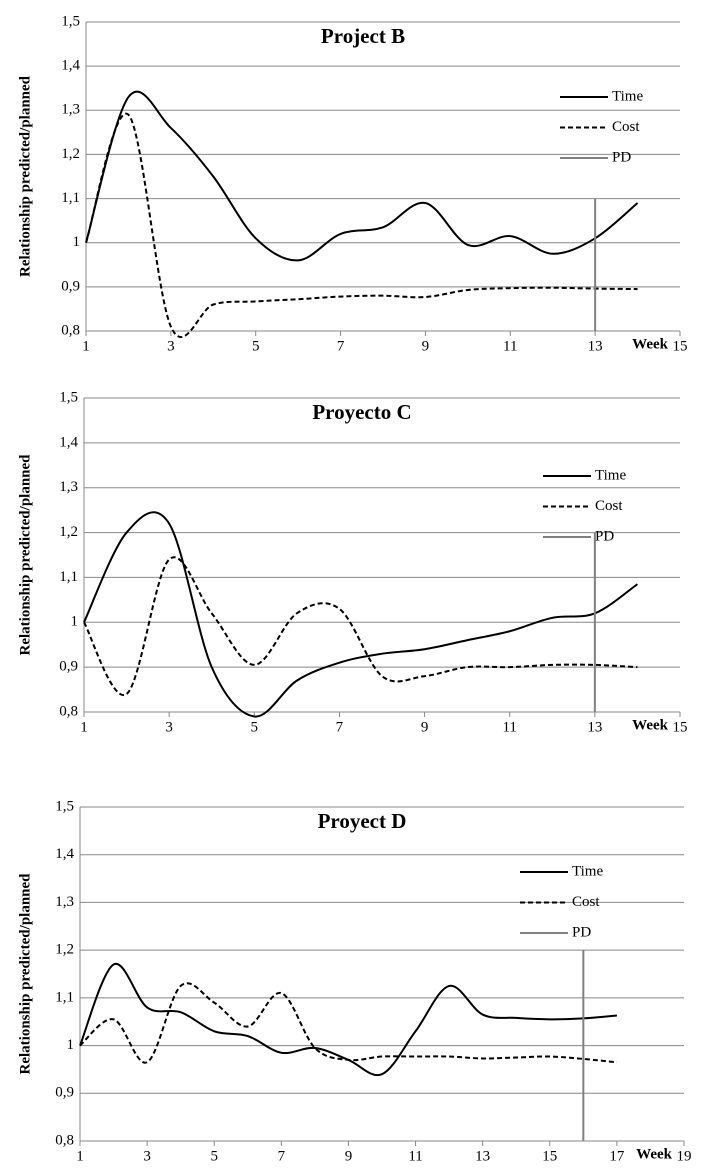 The image size is (709, 1169). Describe the element at coordinates (684, 1156) in the screenshot. I see `x-tick-label: 19` at that location.